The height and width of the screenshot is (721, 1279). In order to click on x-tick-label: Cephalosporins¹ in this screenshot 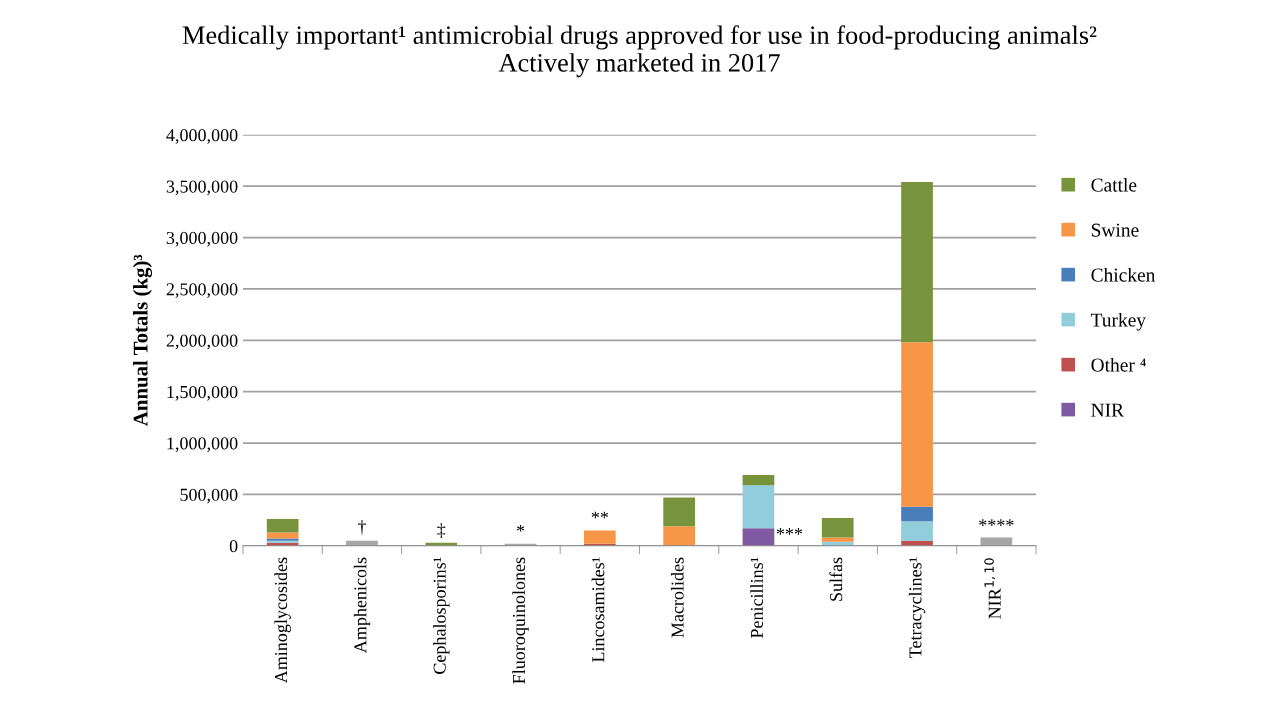, I will do `click(441, 615)`.